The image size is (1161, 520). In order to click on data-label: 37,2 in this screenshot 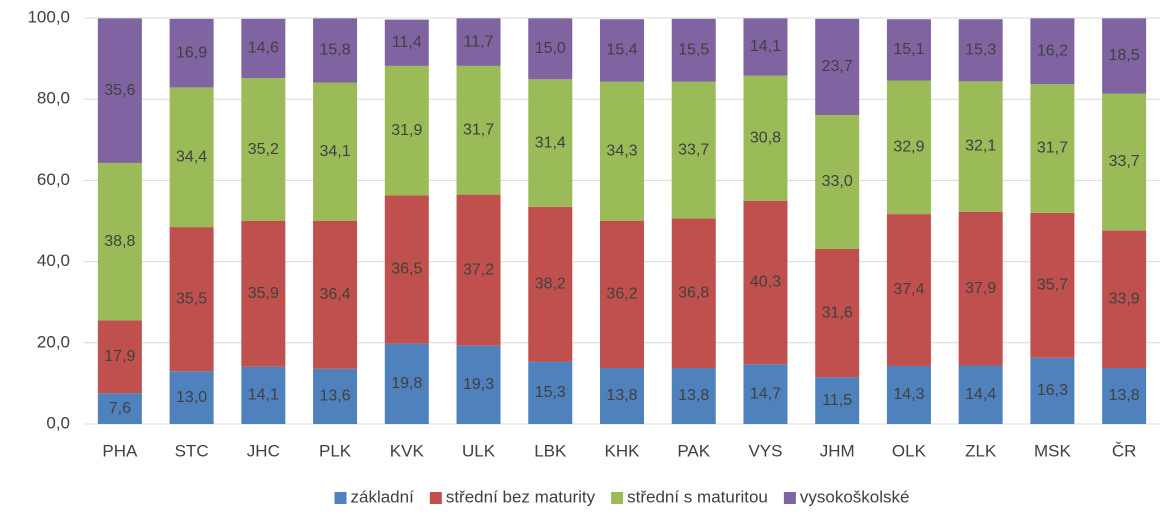, I will do `click(478, 269)`.